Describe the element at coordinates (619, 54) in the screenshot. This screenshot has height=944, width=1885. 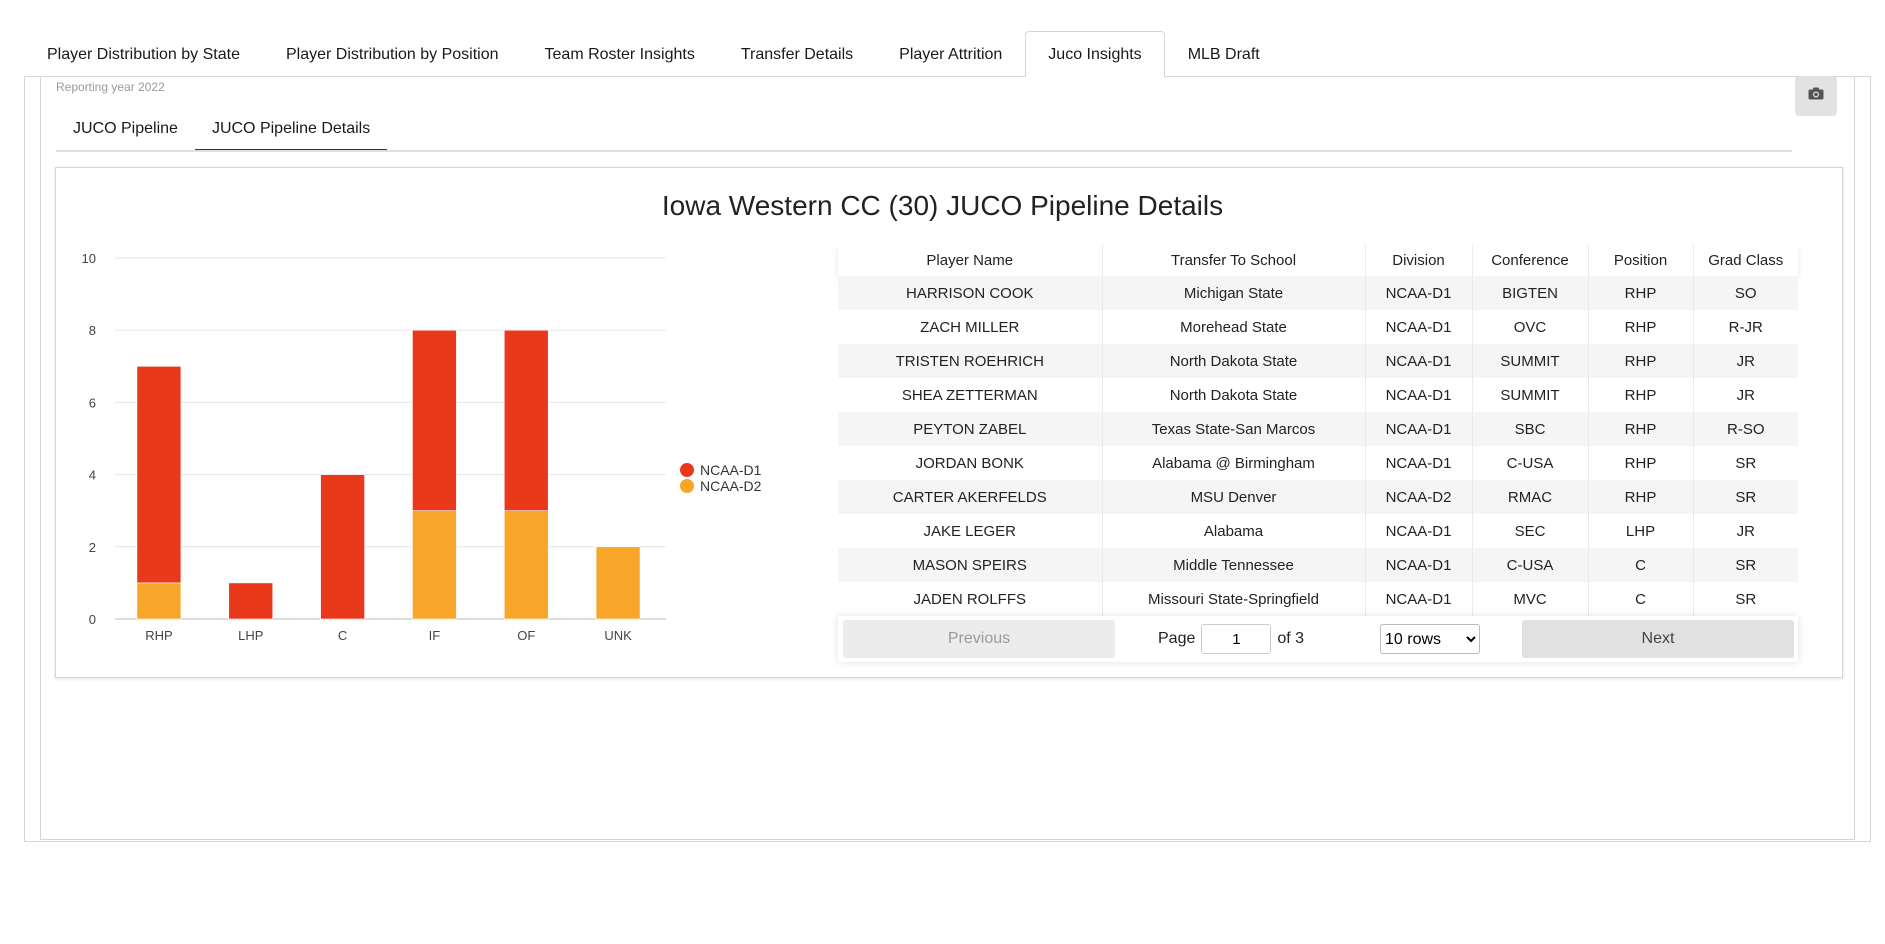
I see `tab-team-roster-insights: Team Roster Insights` at that location.